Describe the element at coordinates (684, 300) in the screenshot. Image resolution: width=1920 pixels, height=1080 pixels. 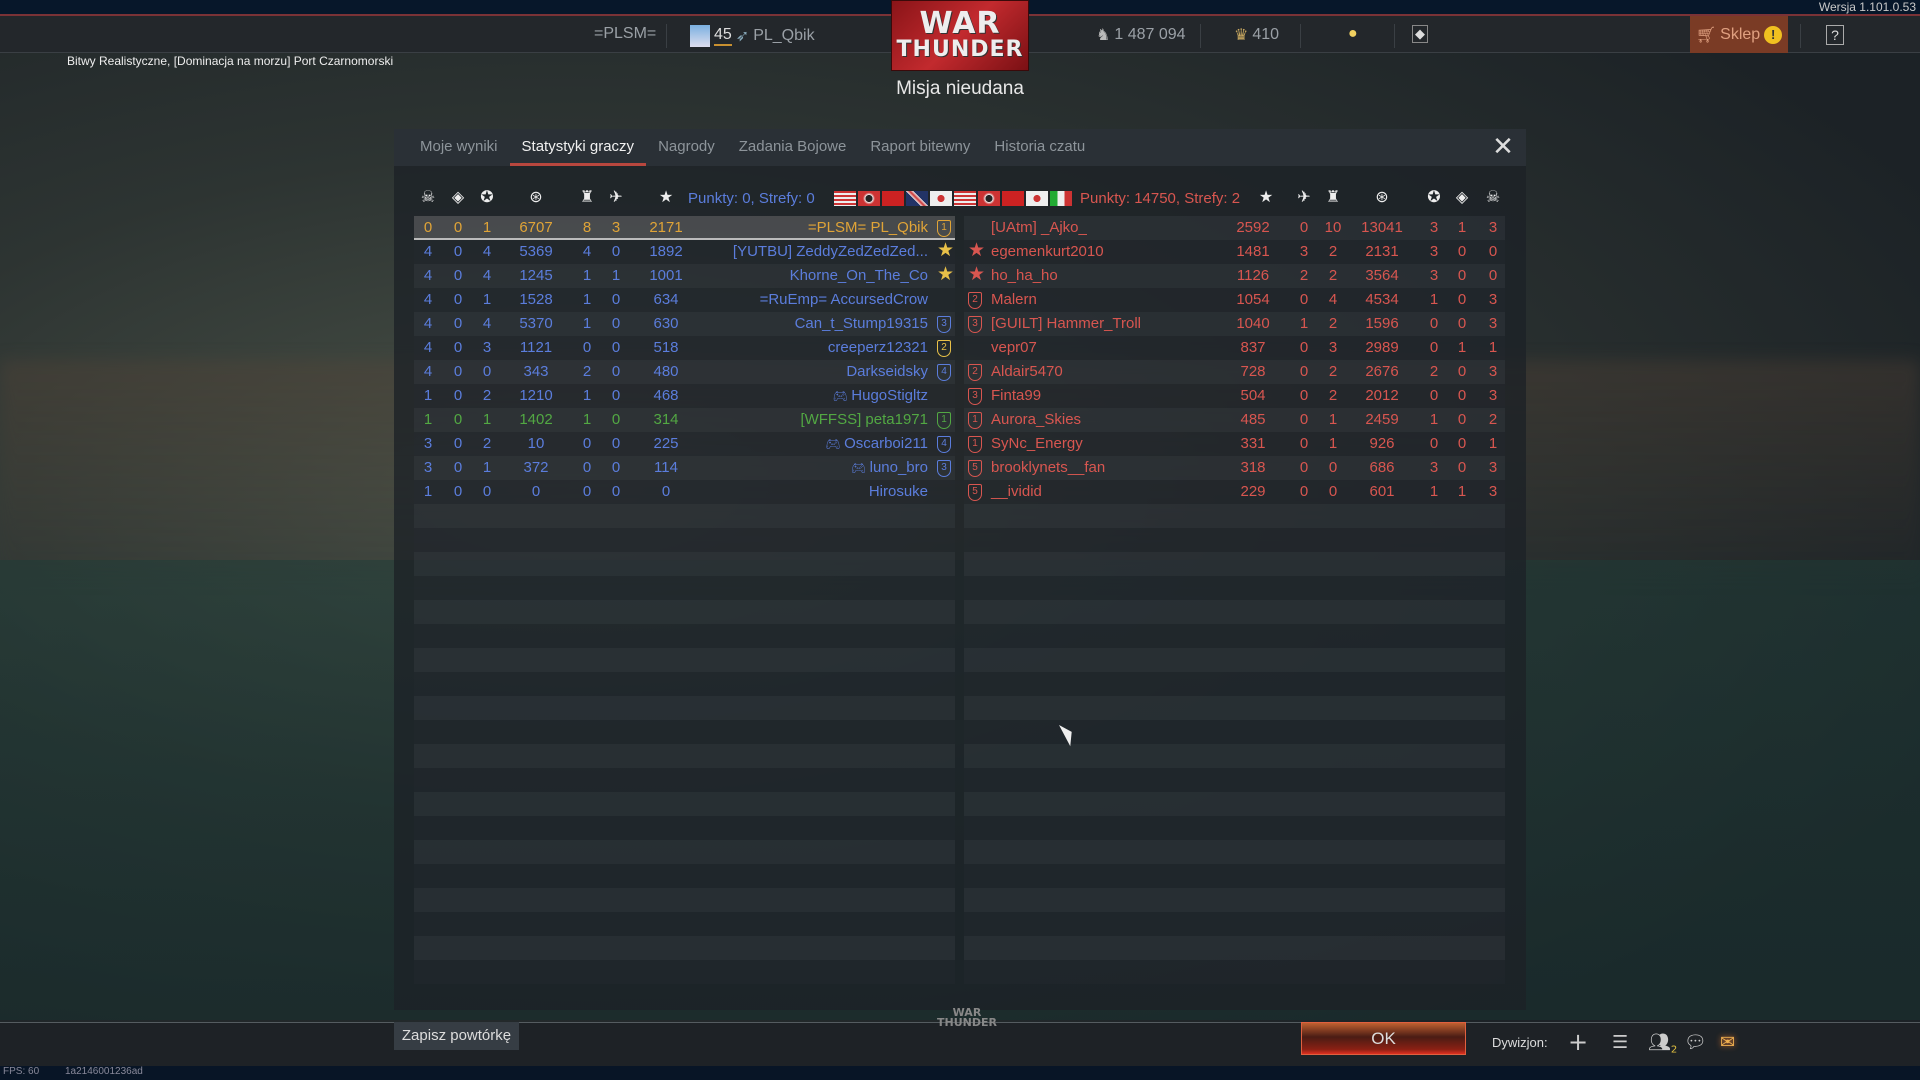
I see `left-team-row: 4 0 1 1528 1 0 634 =RuEmp= AccursedCrow` at that location.